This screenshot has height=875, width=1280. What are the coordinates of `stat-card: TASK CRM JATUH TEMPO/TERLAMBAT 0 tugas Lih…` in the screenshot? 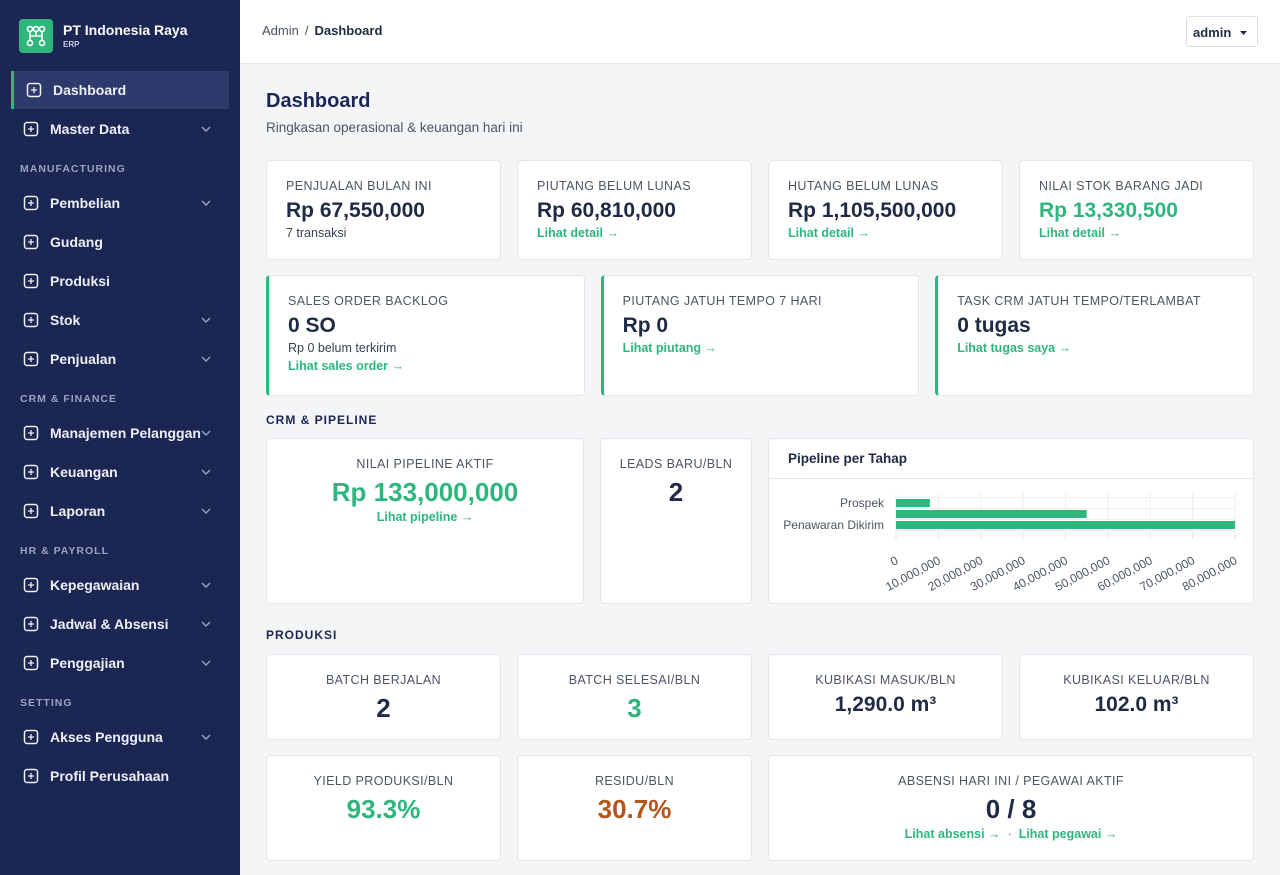 It's located at (1094, 335).